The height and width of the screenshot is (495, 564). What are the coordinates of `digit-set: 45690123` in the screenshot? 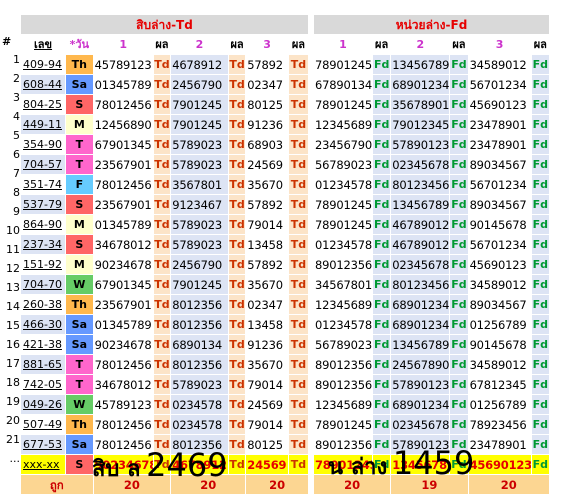 It's located at (499, 464).